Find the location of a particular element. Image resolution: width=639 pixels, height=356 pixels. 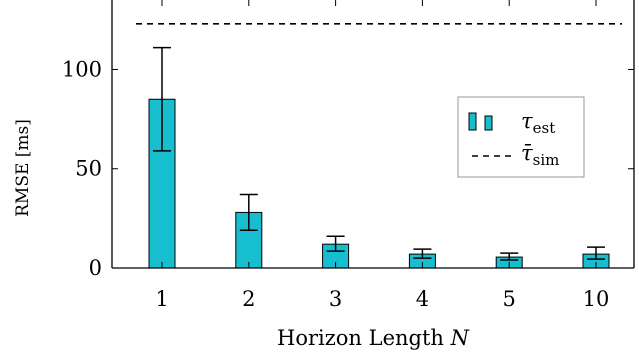

legend-swatch-est-a is located at coordinates (472, 121).